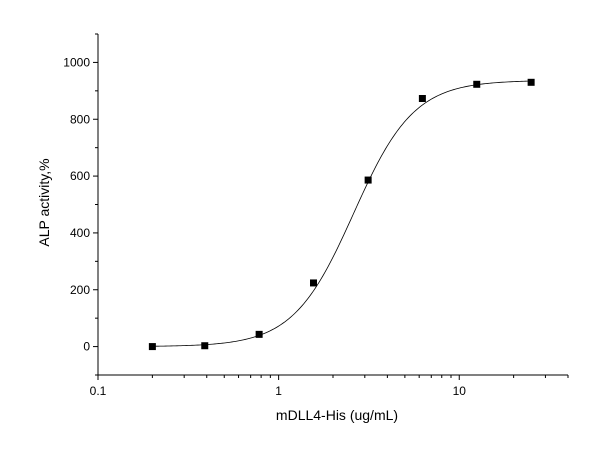 Image resolution: width=600 pixels, height=463 pixels. What do you see at coordinates (86, 347) in the screenshot?
I see `y-tick-label: 0` at bounding box center [86, 347].